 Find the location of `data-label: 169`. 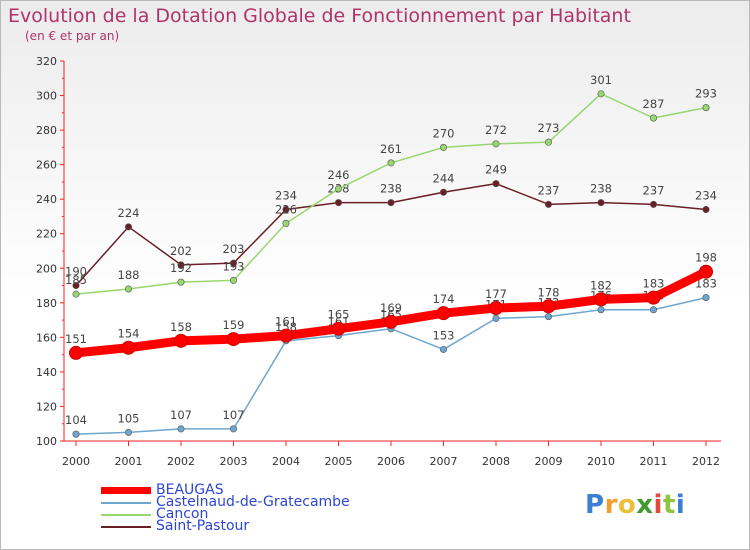

data-label: 169 is located at coordinates (391, 308).